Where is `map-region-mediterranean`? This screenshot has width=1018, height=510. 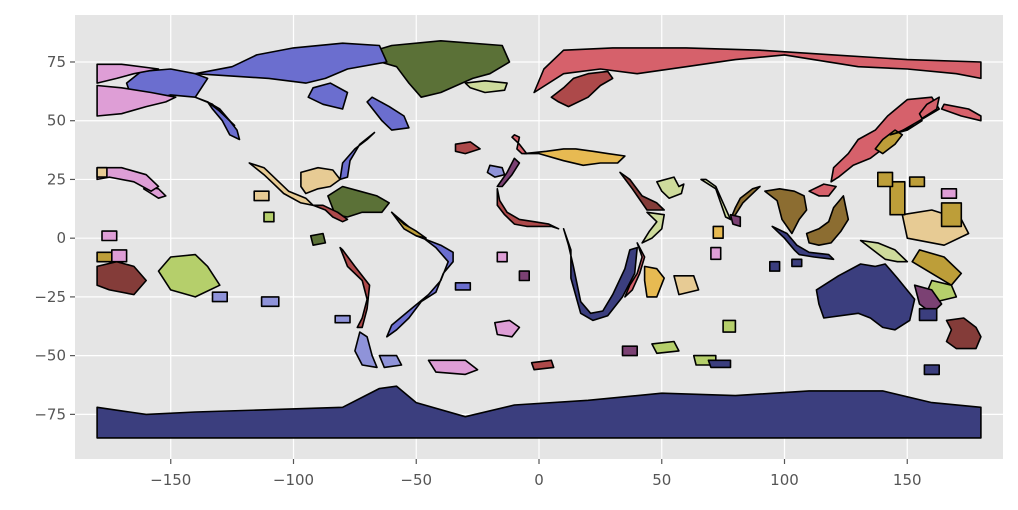 map-region-mediterranean is located at coordinates (574, 157).